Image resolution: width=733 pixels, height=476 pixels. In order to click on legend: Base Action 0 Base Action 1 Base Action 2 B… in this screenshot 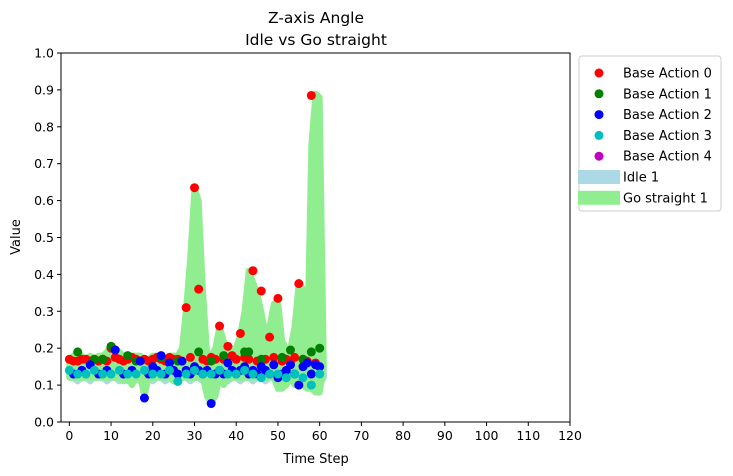, I will do `click(650, 133)`.